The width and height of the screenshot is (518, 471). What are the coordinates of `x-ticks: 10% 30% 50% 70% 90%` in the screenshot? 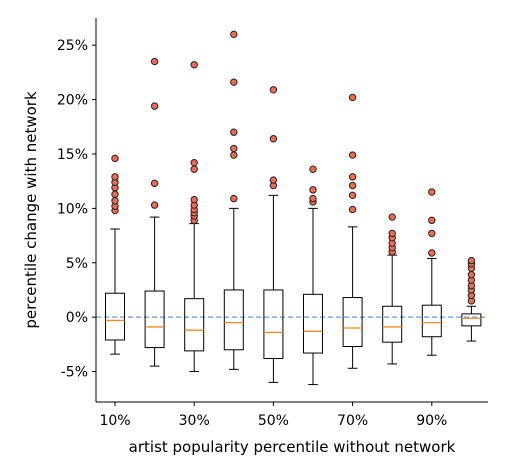 It's located at (273, 415).